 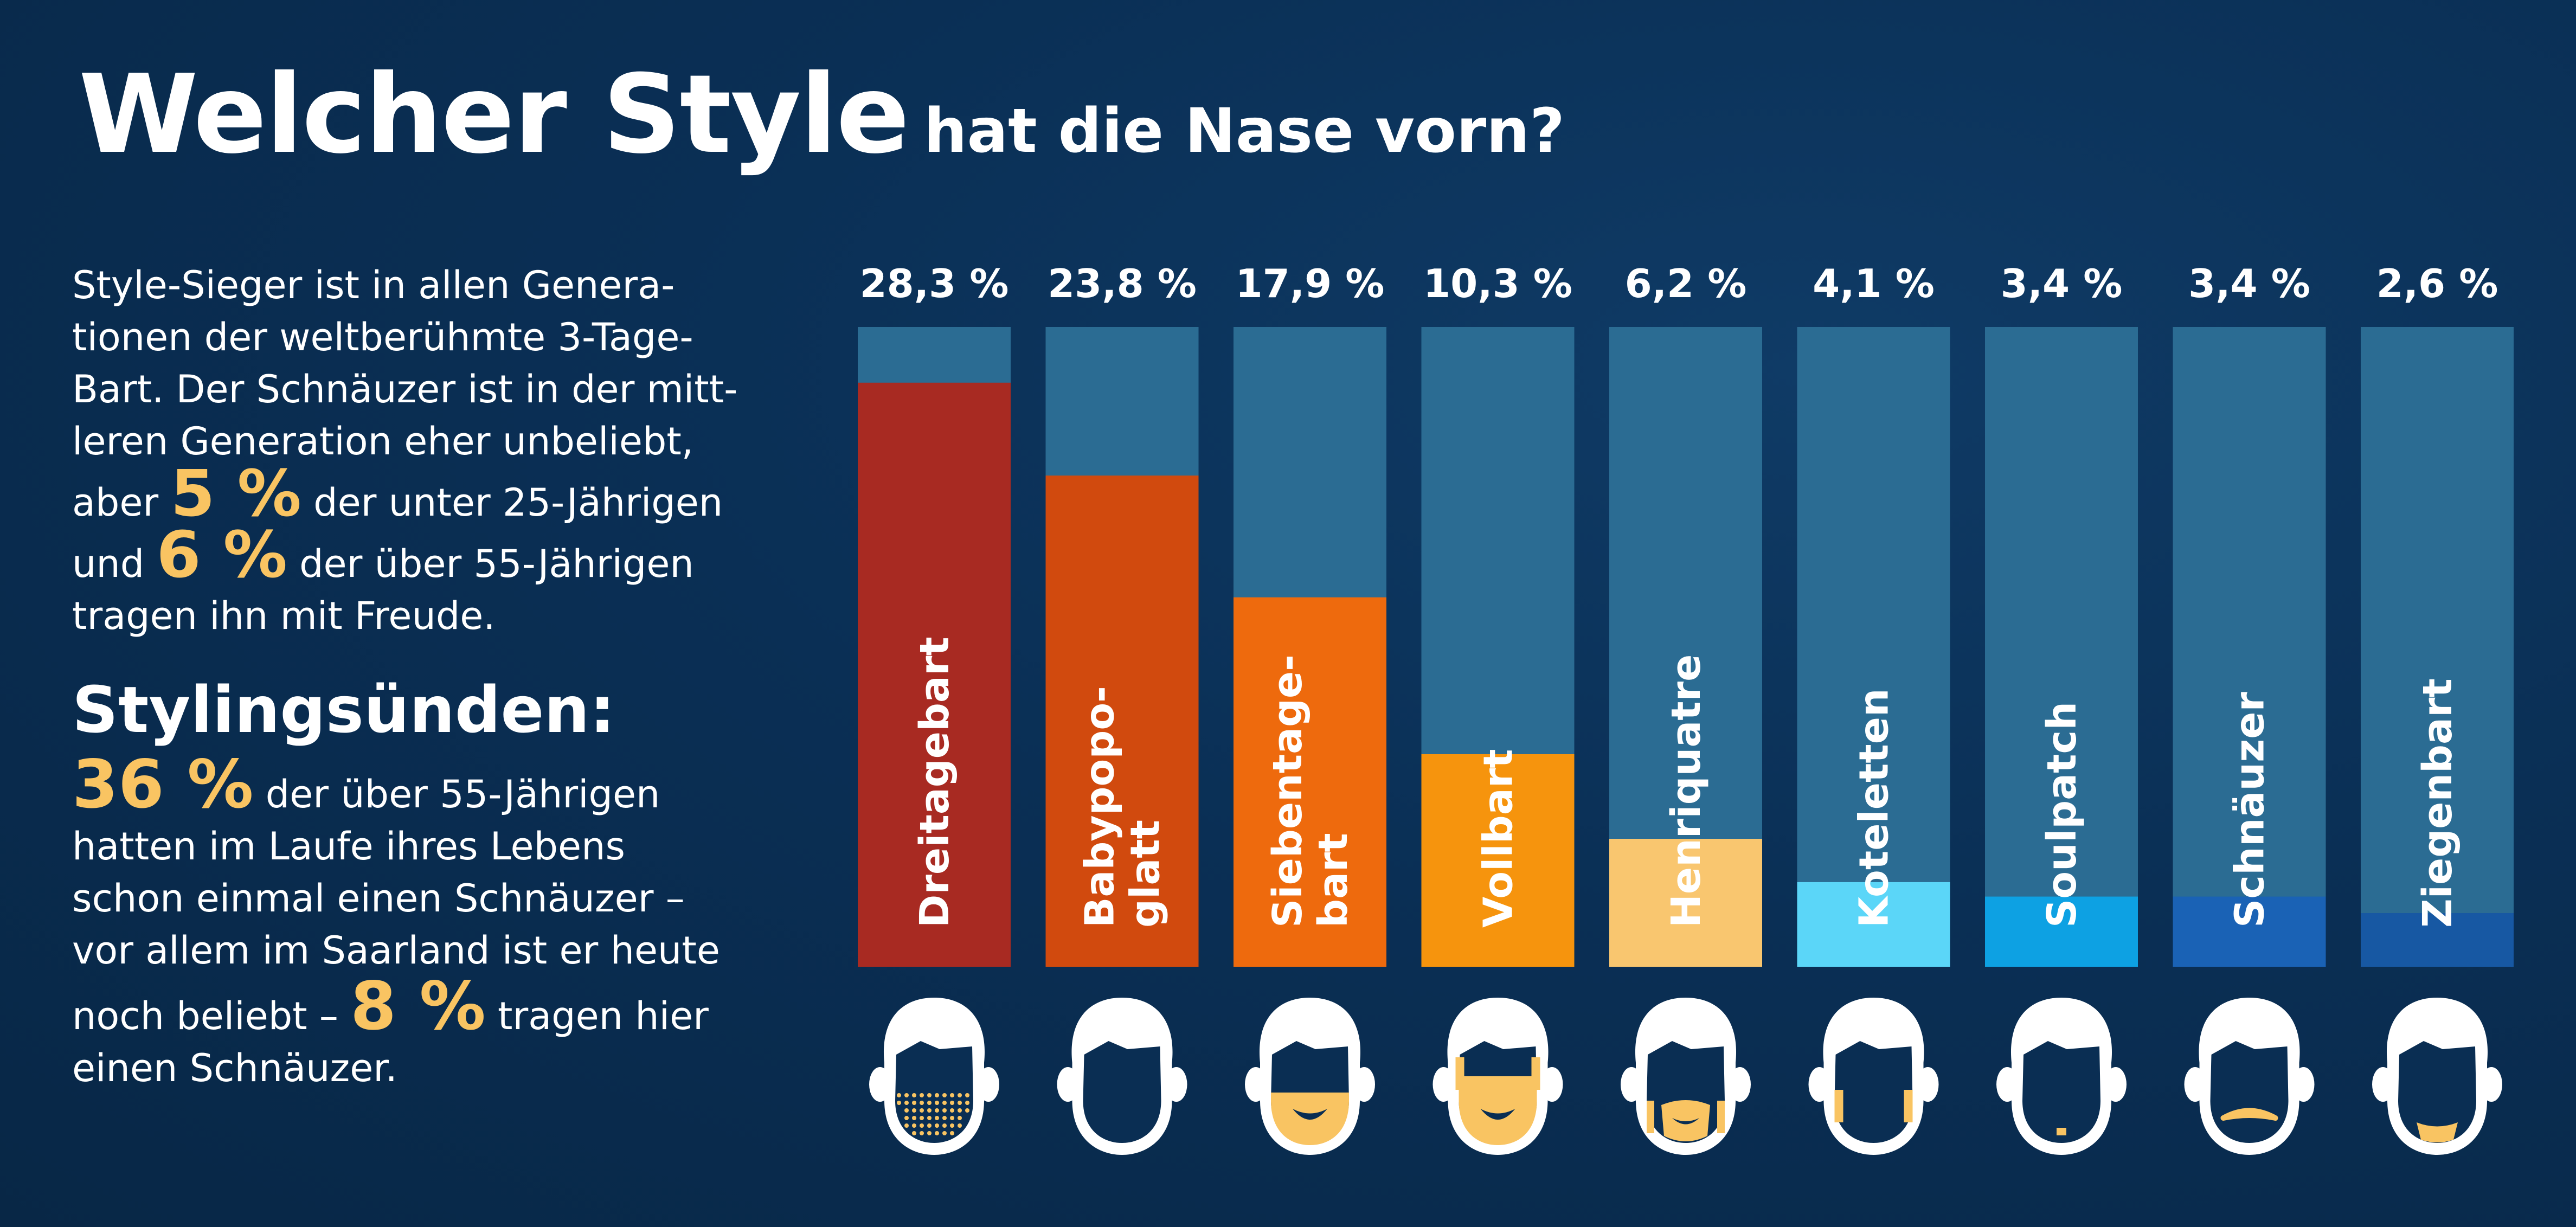 I want to click on bar-category-line: glatt, so click(x=1146, y=874).